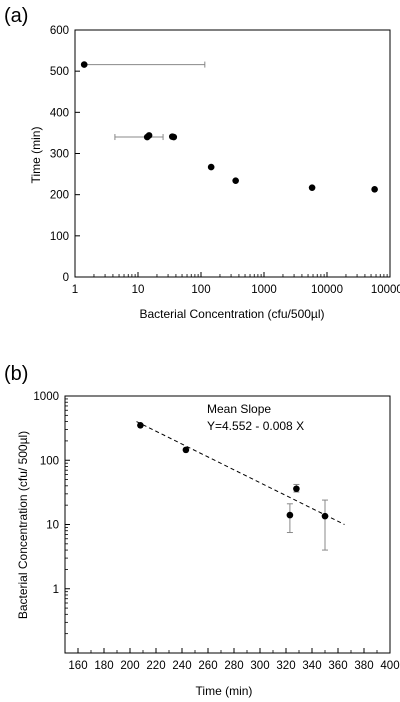 The width and height of the screenshot is (400, 702). What do you see at coordinates (264, 290) in the screenshot?
I see `panel-a-x-tick-label: 1000` at bounding box center [264, 290].